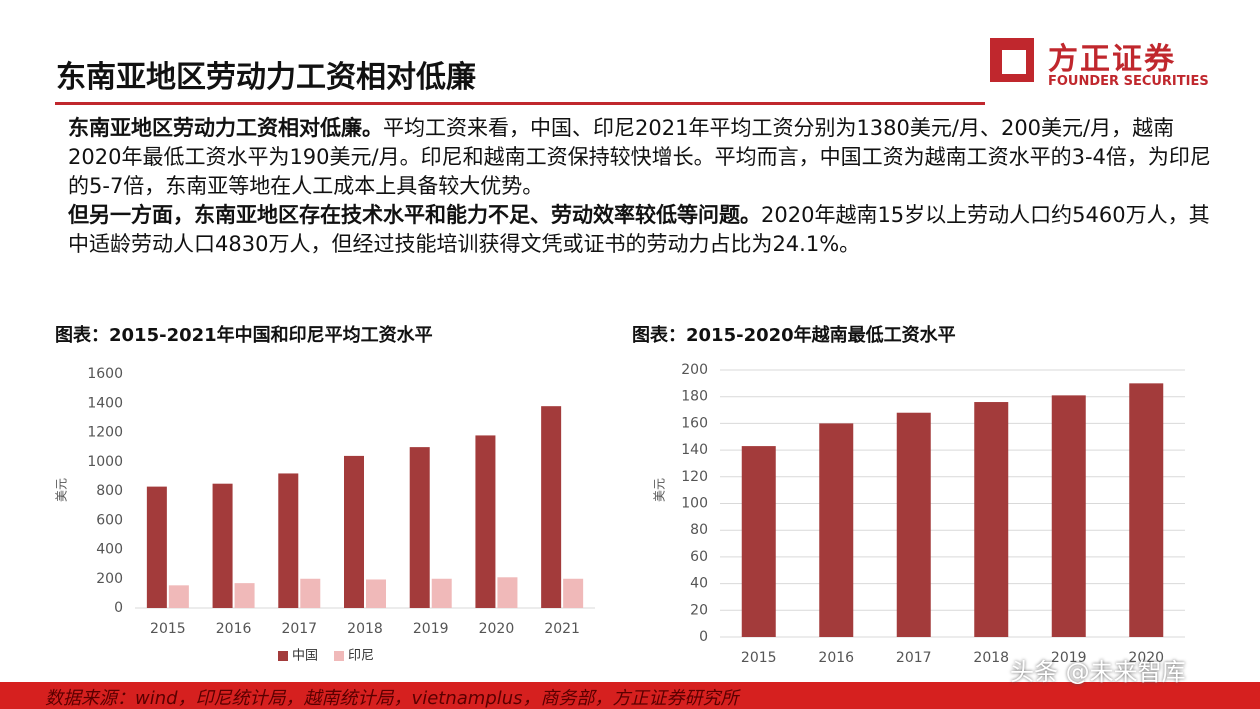 Image resolution: width=1260 pixels, height=709 pixels. What do you see at coordinates (699, 530) in the screenshot?
I see `y-tick-label: 80` at bounding box center [699, 530].